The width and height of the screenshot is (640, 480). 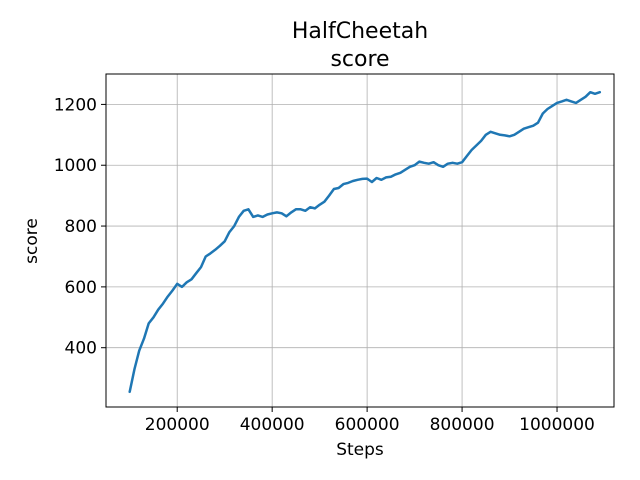 What do you see at coordinates (360, 31) in the screenshot?
I see `chart-title: HalfCheetah` at bounding box center [360, 31].